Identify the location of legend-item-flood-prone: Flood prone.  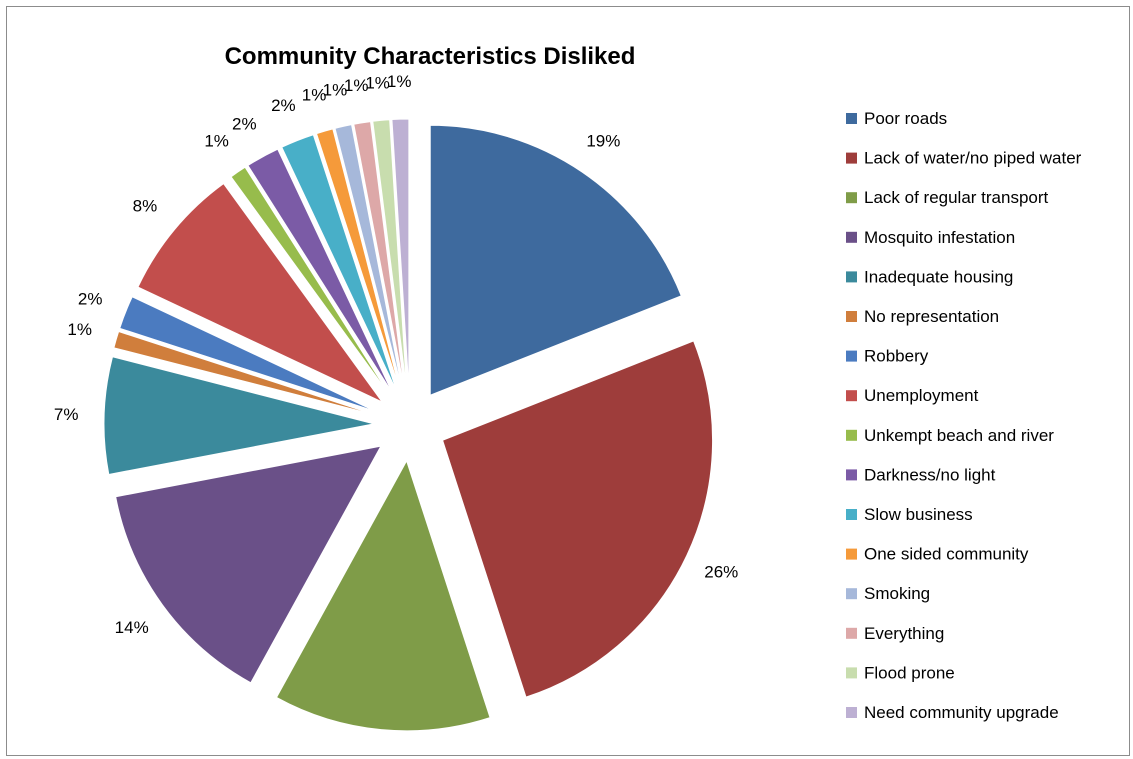
(900, 672).